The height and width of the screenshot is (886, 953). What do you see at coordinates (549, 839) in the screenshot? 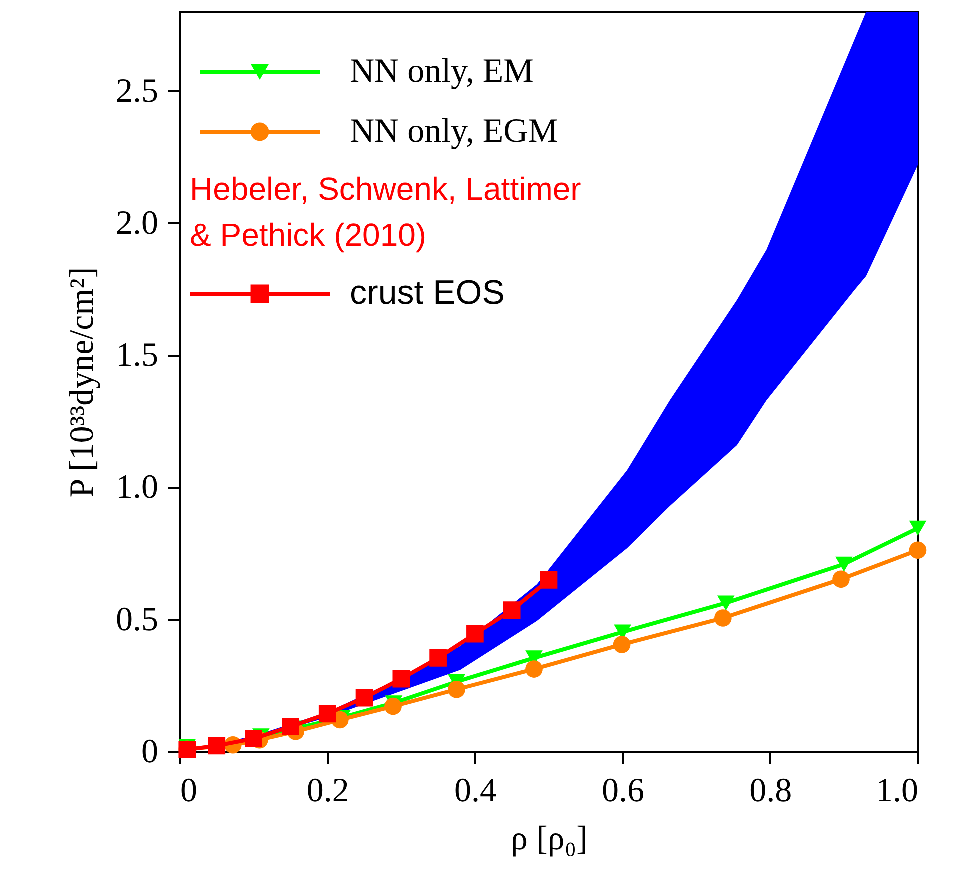
I see `x-axis-title: ρ [ρ₀]` at bounding box center [549, 839].